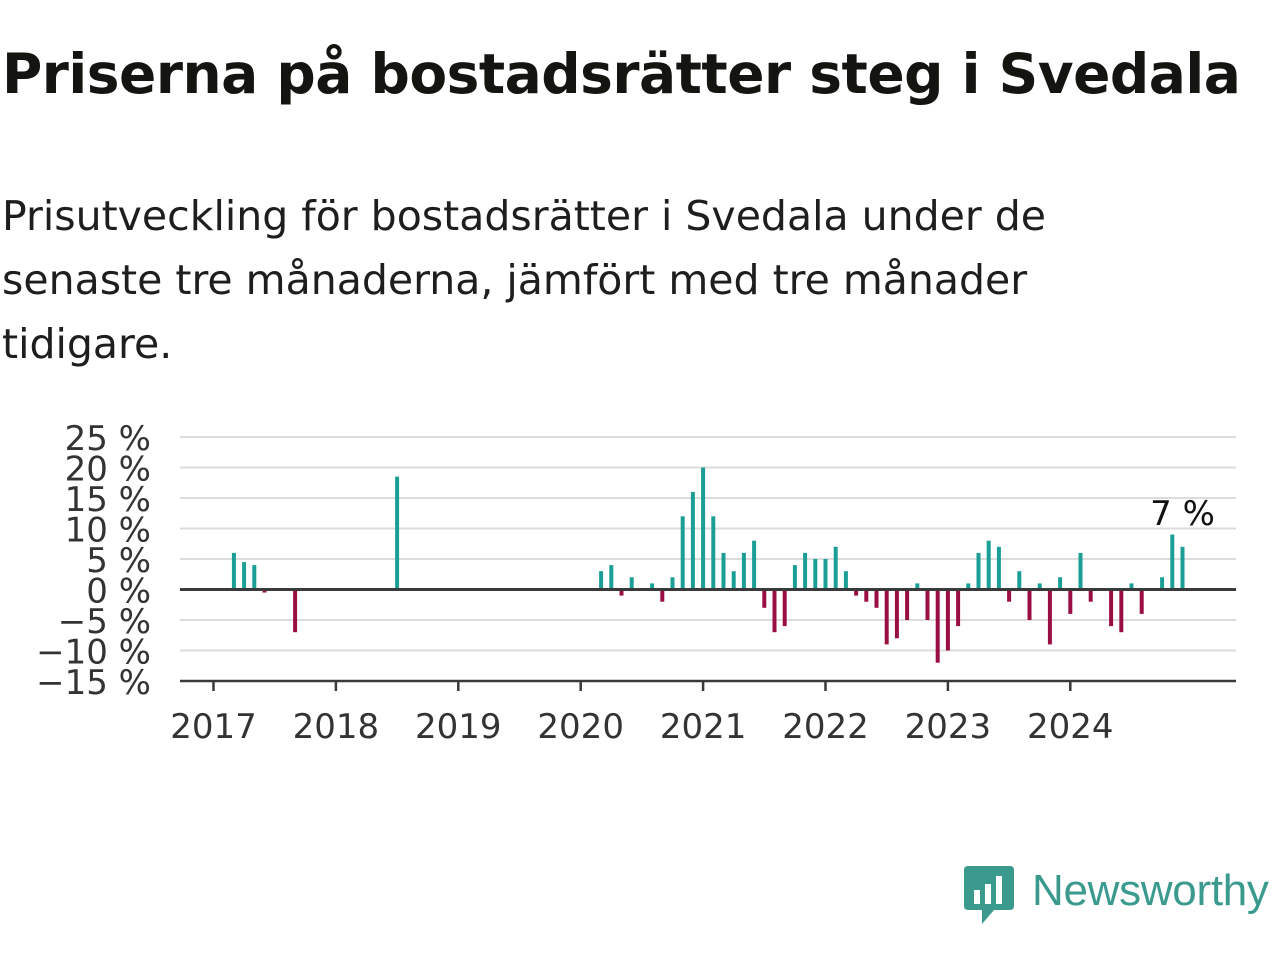 The width and height of the screenshot is (1280, 960). What do you see at coordinates (213, 727) in the screenshot?
I see `x-tick-label: 2017` at bounding box center [213, 727].